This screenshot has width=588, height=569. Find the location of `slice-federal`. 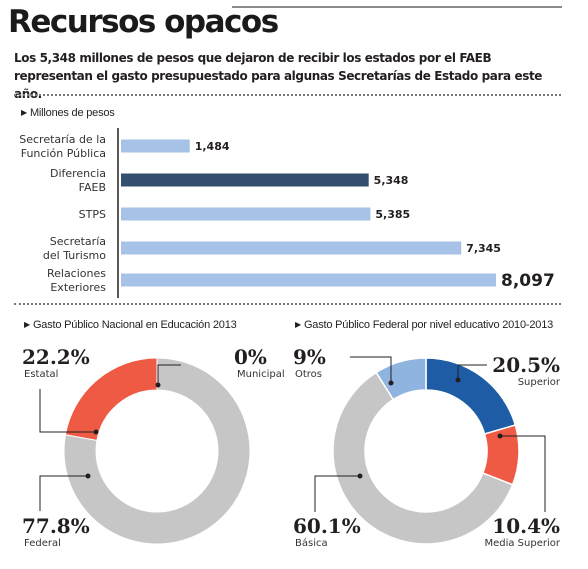

slice-federal is located at coordinates (157, 451).